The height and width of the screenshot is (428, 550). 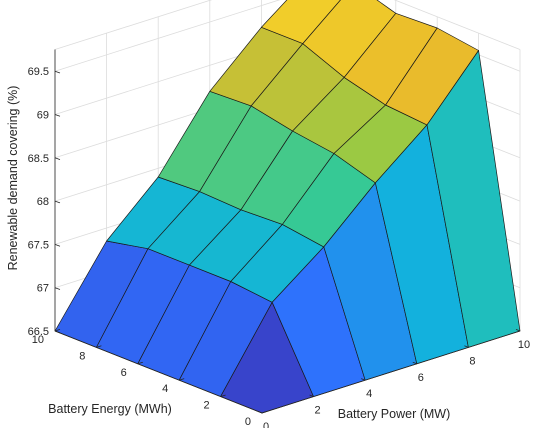 What do you see at coordinates (165, 389) in the screenshot?
I see `y-tick-label: 4` at bounding box center [165, 389].